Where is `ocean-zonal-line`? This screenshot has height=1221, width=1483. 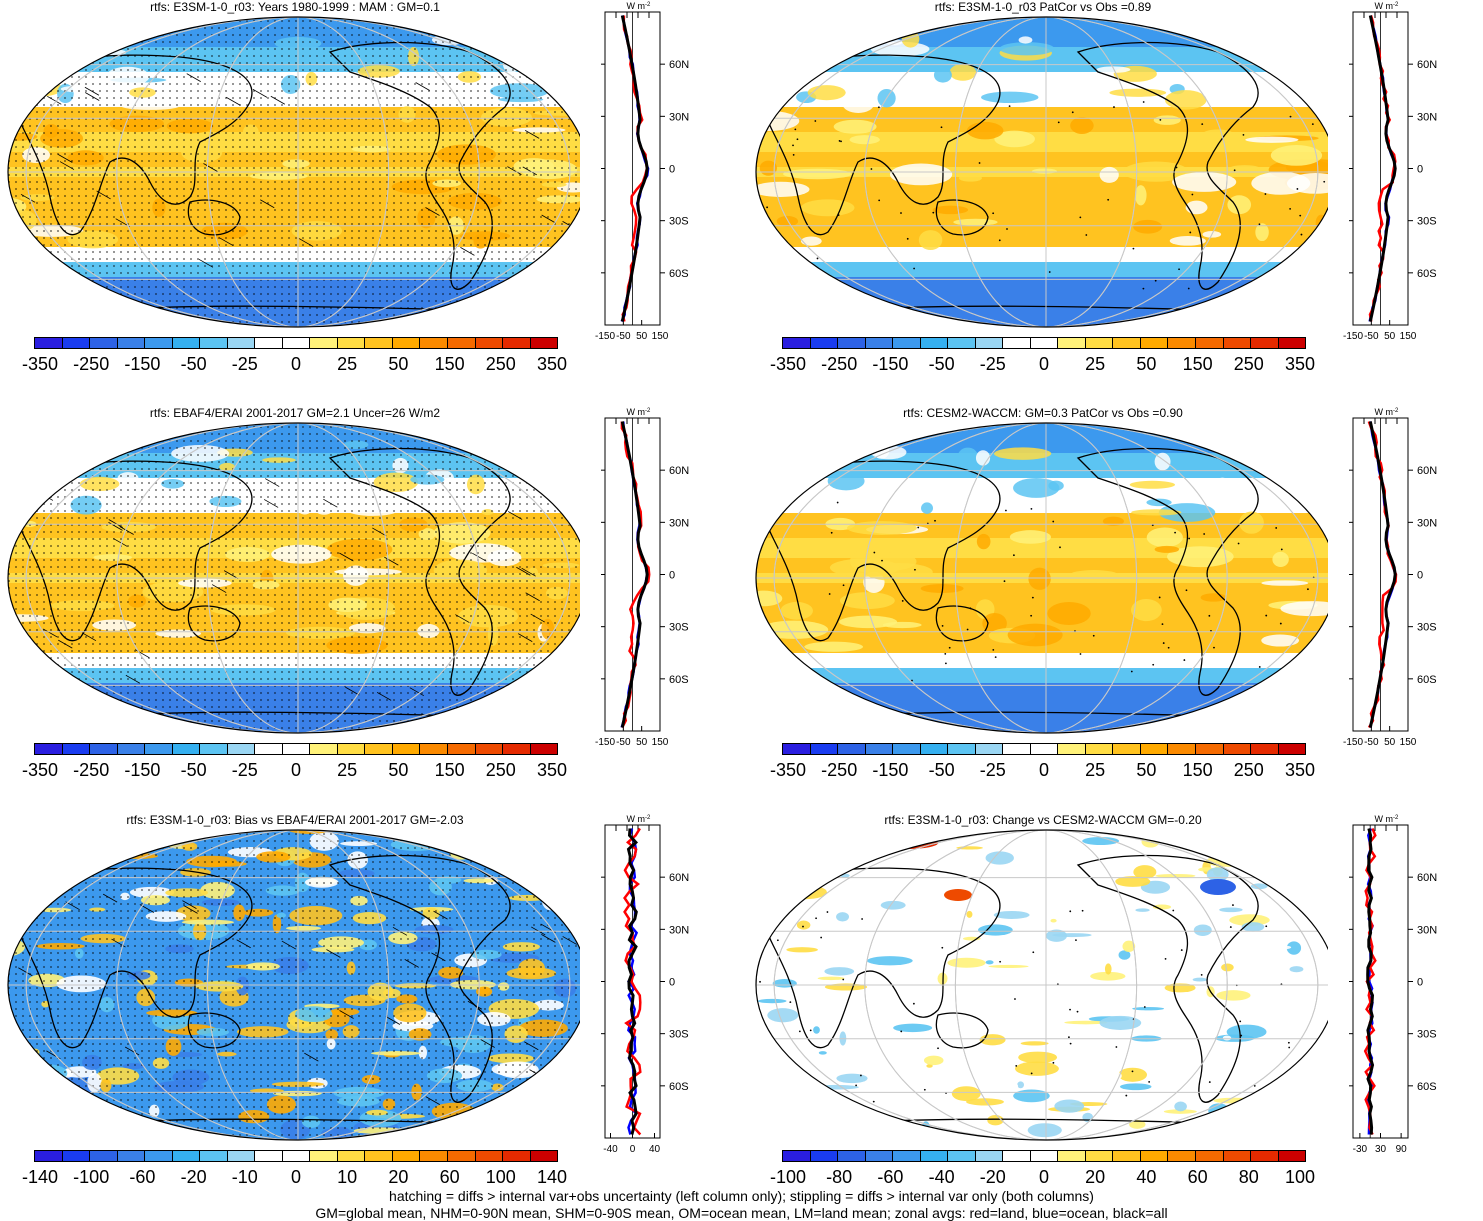
ocean-zonal-line is located at coordinates (634, 574).